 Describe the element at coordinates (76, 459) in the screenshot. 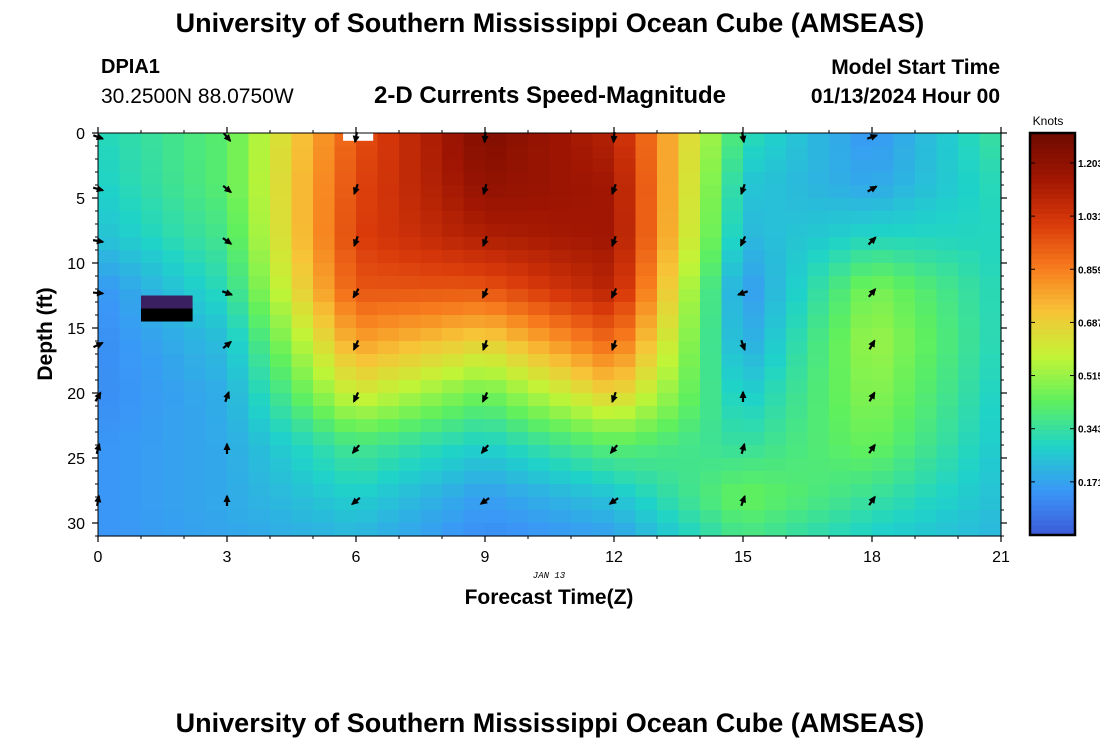

I see `y-tick-label: 25` at that location.